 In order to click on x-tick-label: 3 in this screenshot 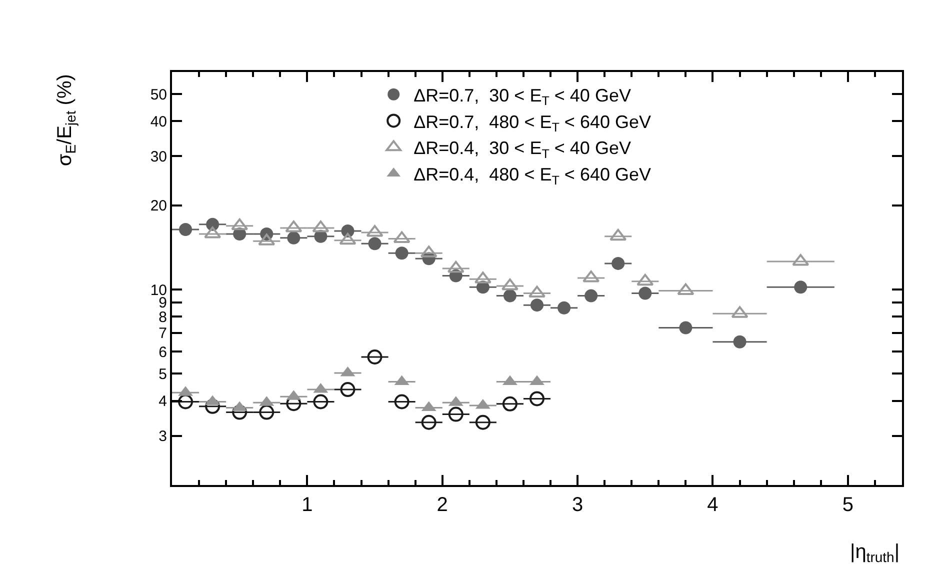, I will do `click(578, 505)`.